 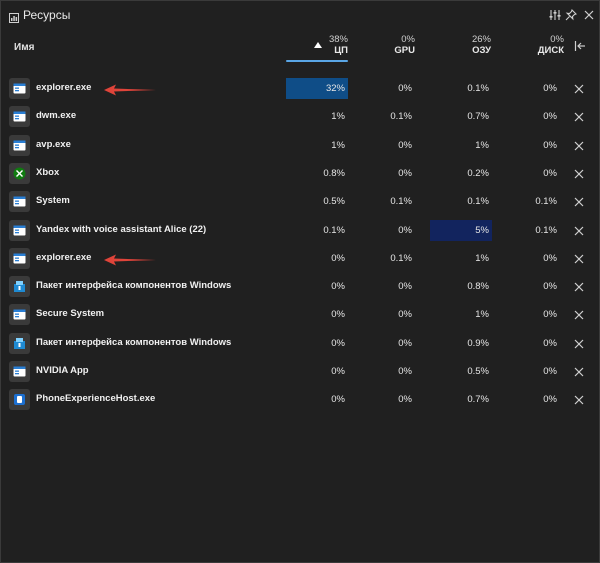 What do you see at coordinates (300, 372) in the screenshot?
I see `process-row: NVIDIA App 0% 0% 0.5% 0%` at bounding box center [300, 372].